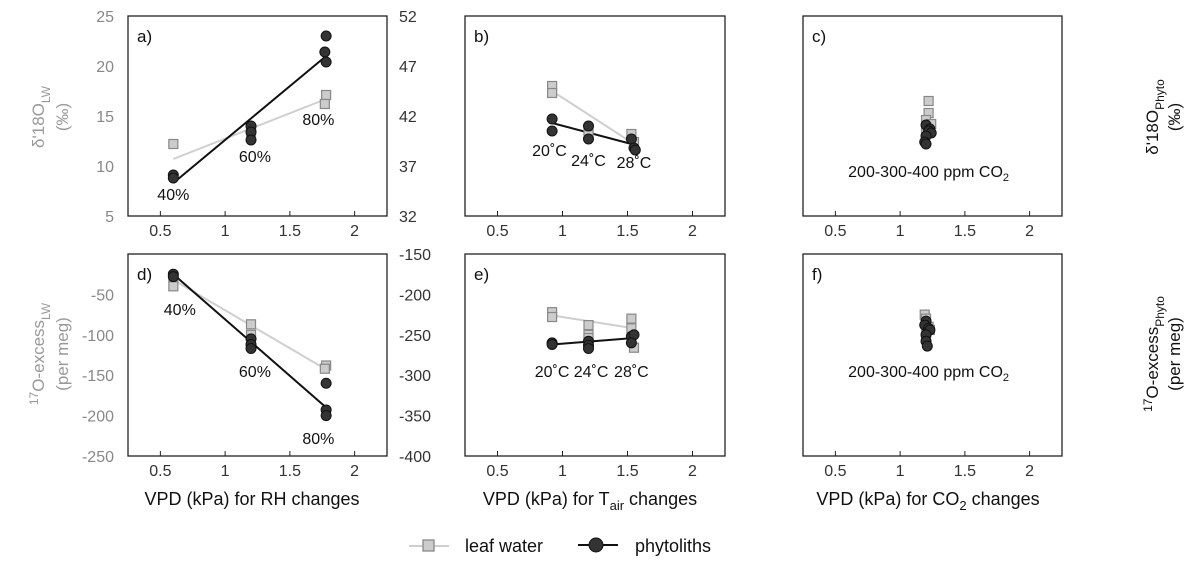 The image size is (1192, 561). I want to click on right-bottom-axis-title-sub: Phyto, so click(1160, 311).